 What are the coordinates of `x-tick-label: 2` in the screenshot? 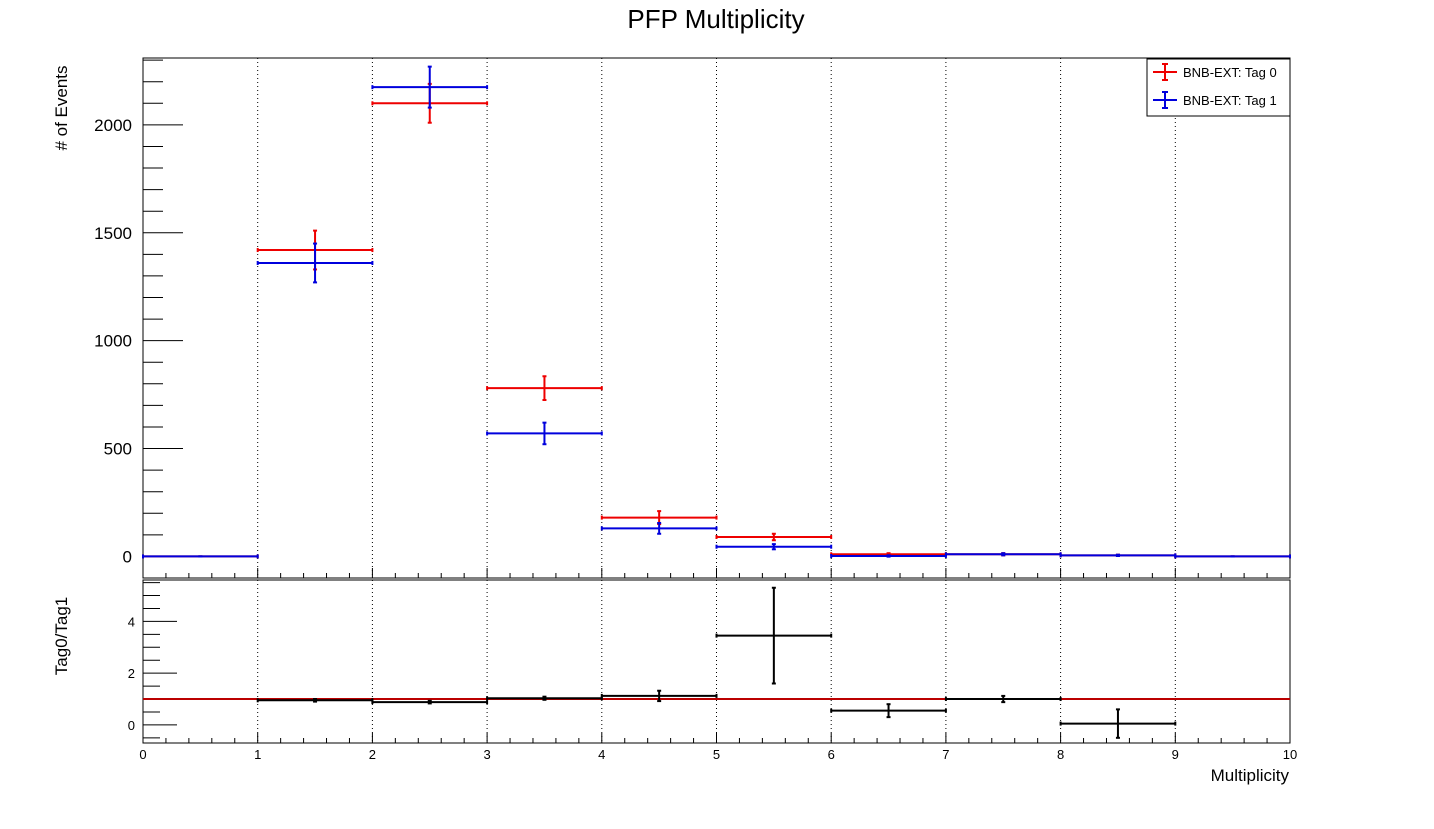 It's located at (372, 754).